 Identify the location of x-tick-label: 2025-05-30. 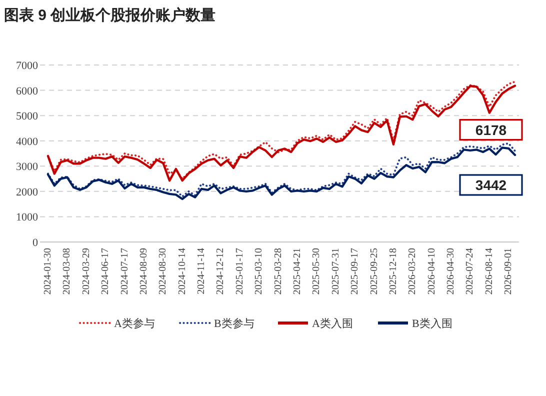
(316, 271).